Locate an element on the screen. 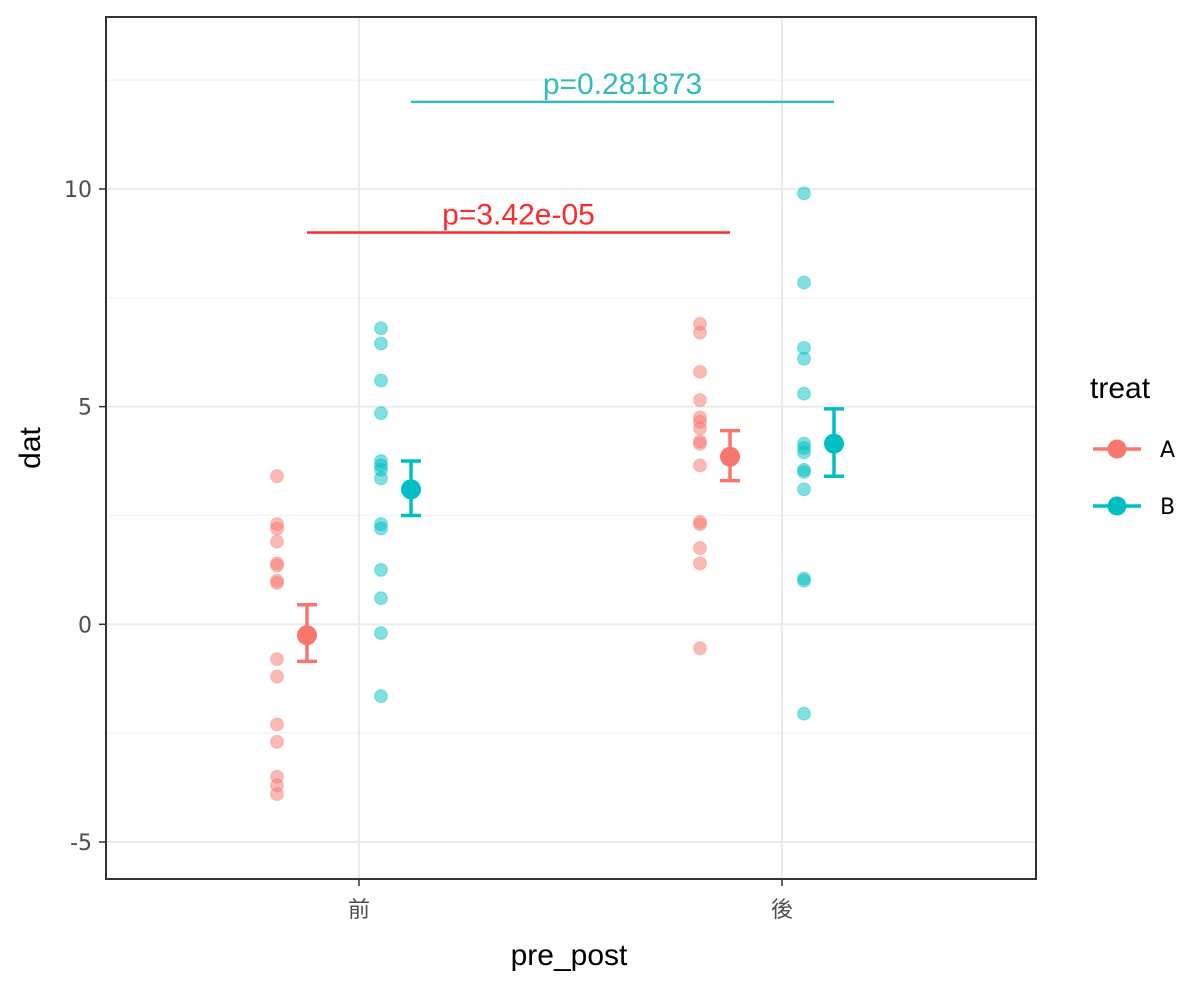  legend-entries: AB is located at coordinates (1134, 479).